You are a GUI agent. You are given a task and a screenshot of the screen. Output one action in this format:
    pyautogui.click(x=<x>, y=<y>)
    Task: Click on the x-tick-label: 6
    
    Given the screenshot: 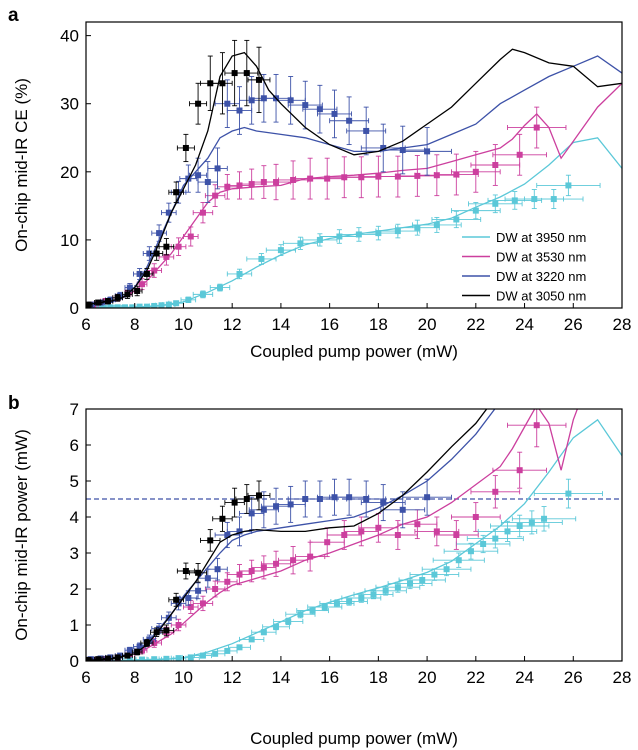 What is the action you would take?
    pyautogui.click(x=85, y=324)
    